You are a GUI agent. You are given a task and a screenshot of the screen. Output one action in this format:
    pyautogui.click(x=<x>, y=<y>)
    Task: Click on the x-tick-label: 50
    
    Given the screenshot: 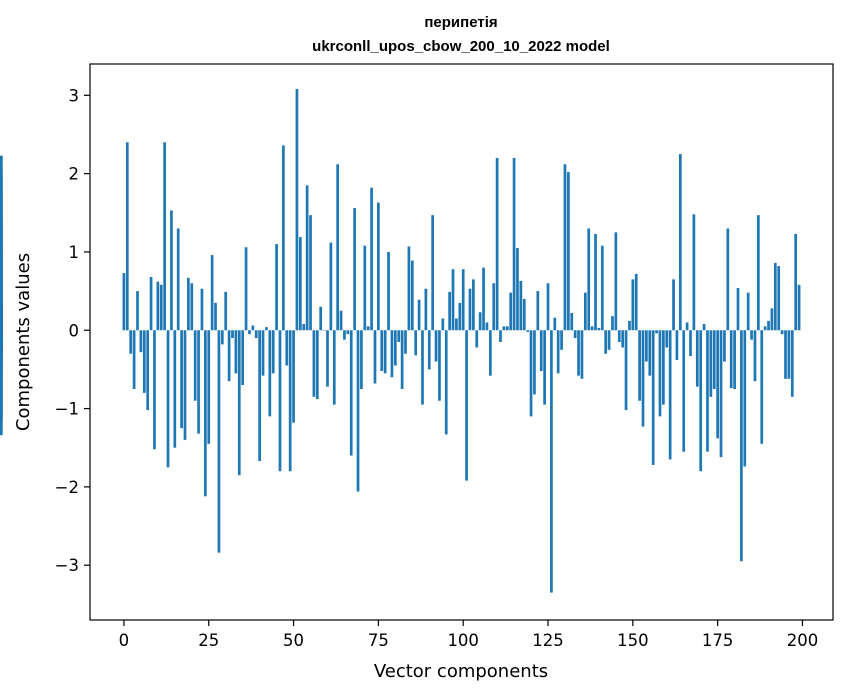 What is the action you would take?
    pyautogui.click(x=293, y=640)
    